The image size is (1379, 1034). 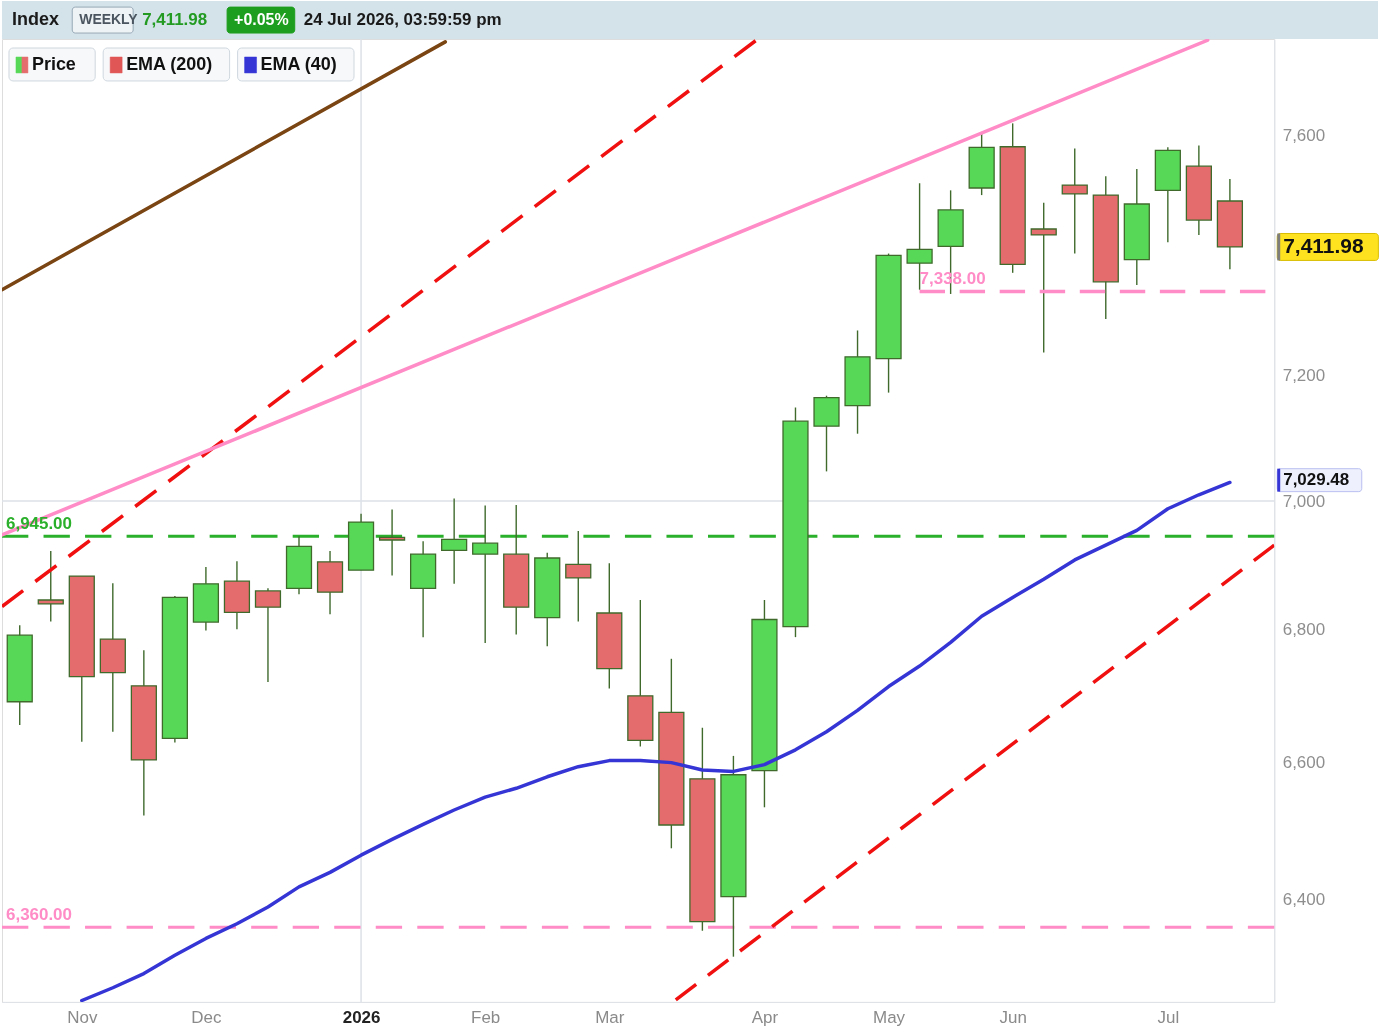 What do you see at coordinates (35, 19) in the screenshot?
I see `chart-title: Index` at bounding box center [35, 19].